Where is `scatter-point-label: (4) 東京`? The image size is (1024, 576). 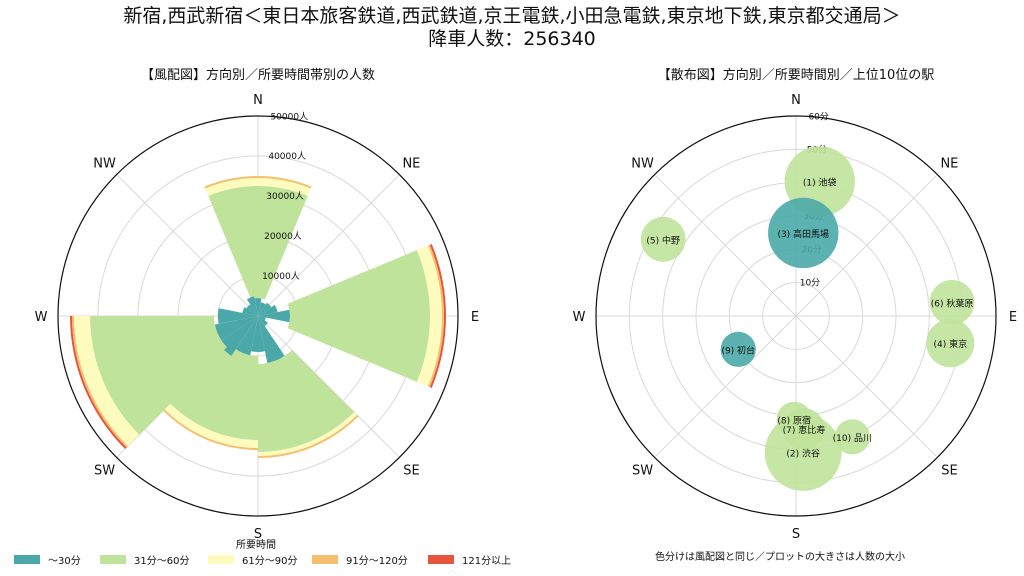
scatter-point-label: (4) 東京 is located at coordinates (950, 344).